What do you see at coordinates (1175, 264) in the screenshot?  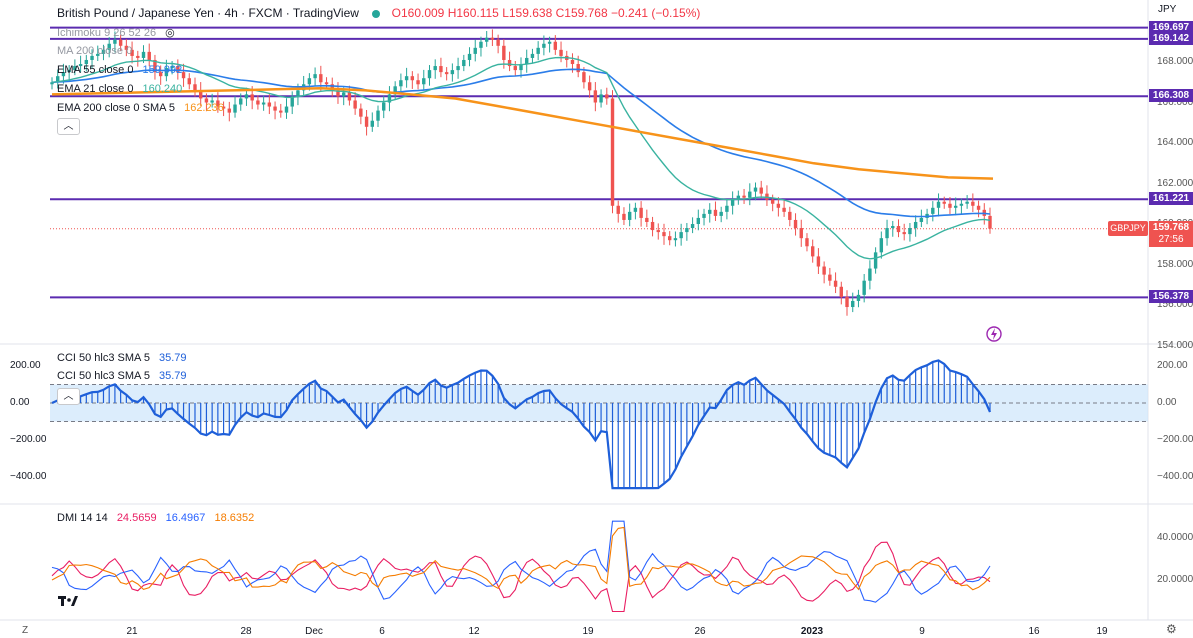 I see `price-tick-label: 158.000` at bounding box center [1175, 264].